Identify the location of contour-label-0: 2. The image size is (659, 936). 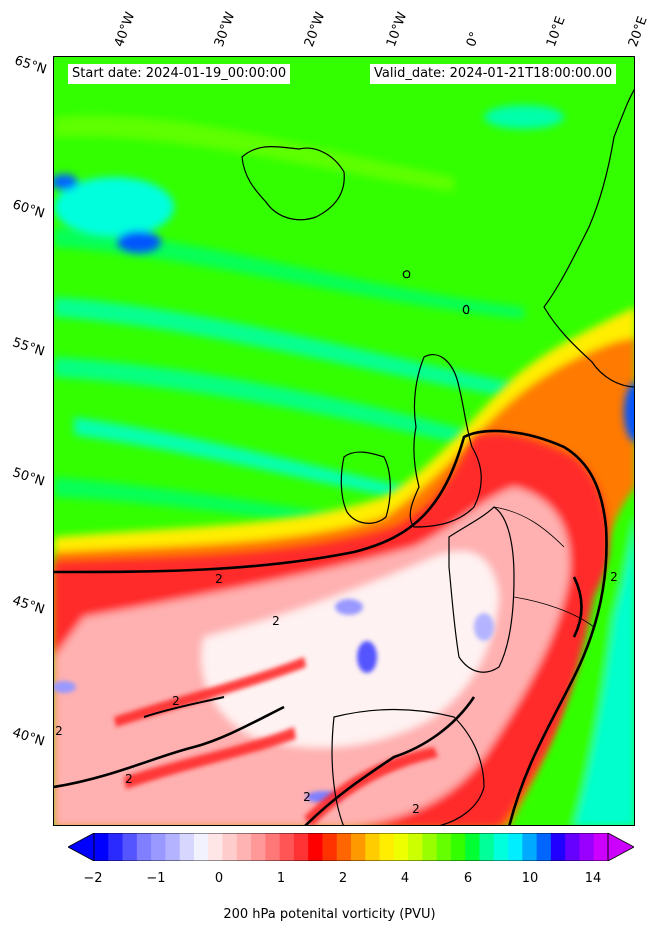
(219, 579).